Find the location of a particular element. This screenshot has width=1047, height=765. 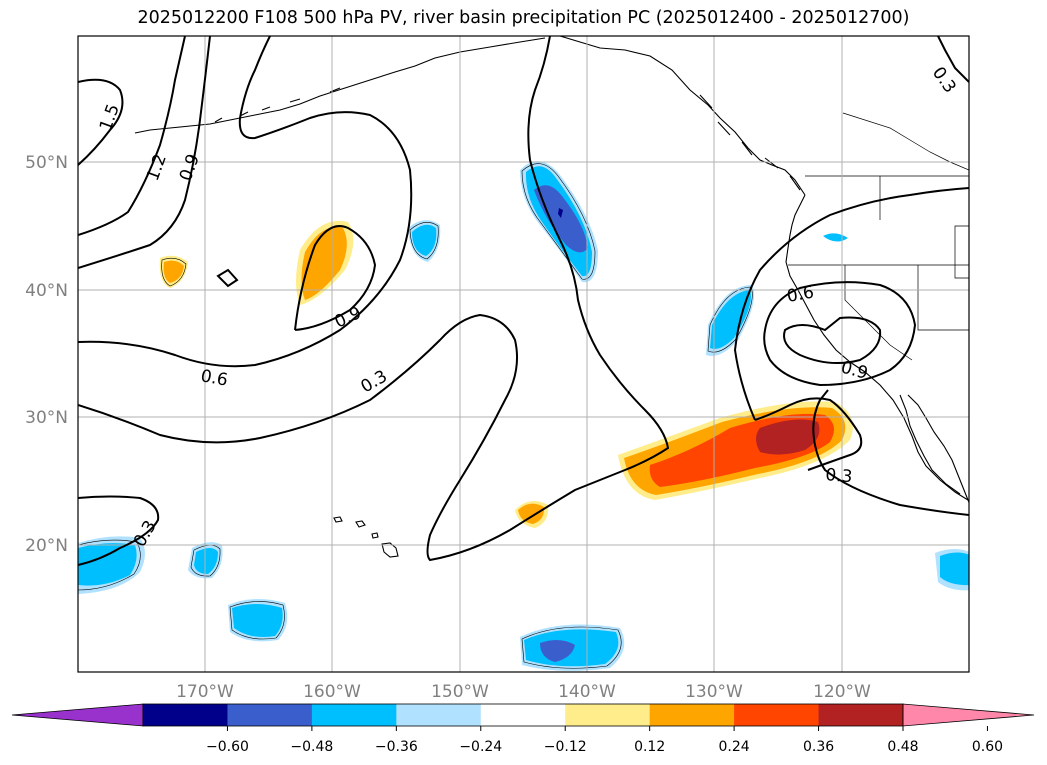

colorbar-arrow-left is located at coordinates (77, 715).